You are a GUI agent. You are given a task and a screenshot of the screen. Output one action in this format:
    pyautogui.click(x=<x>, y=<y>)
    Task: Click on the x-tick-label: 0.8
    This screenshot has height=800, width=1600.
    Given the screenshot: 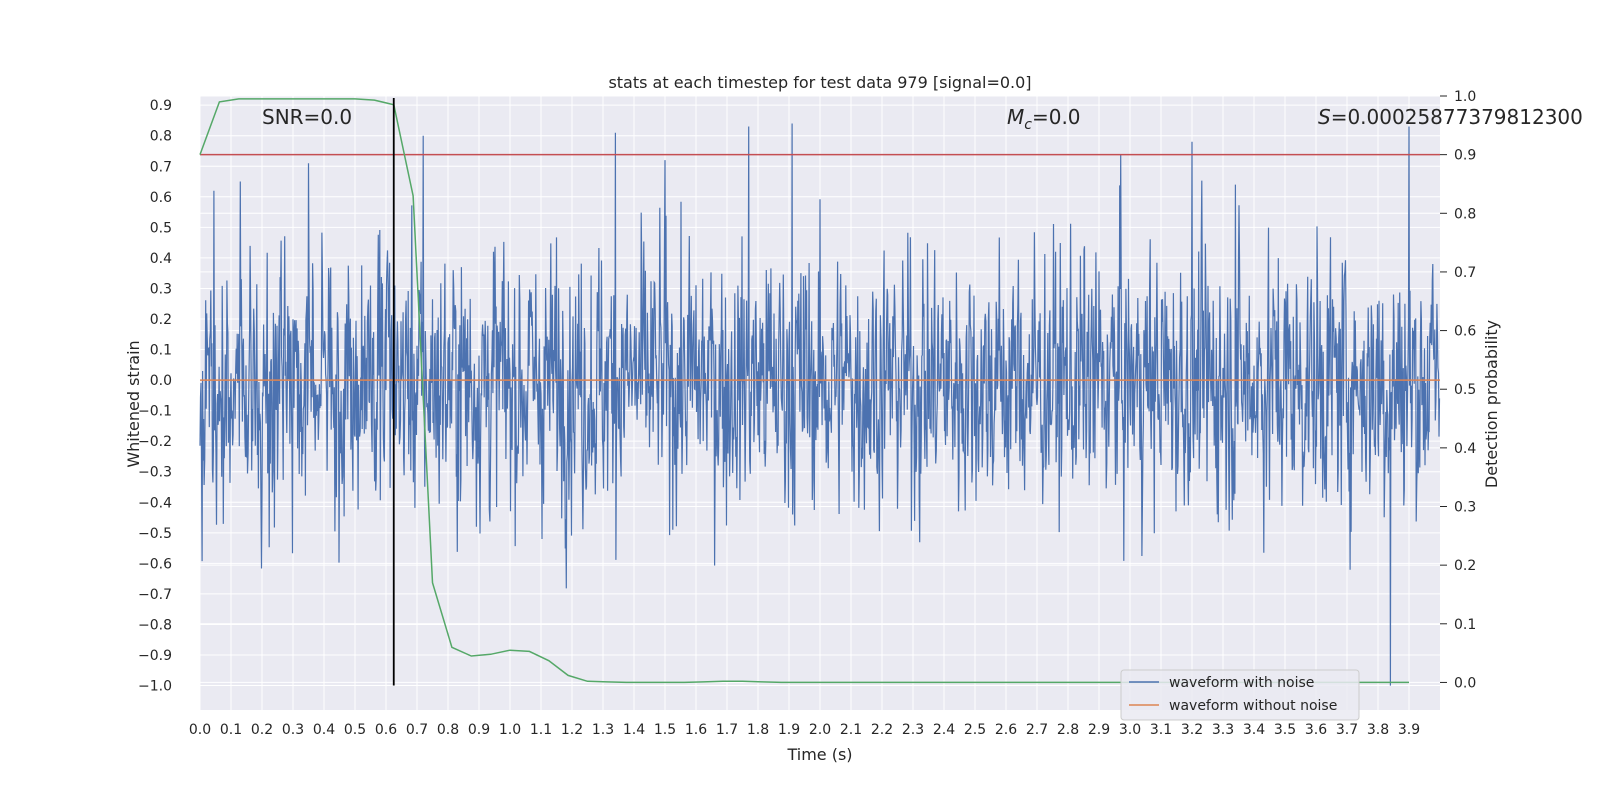 What is the action you would take?
    pyautogui.click(x=448, y=730)
    